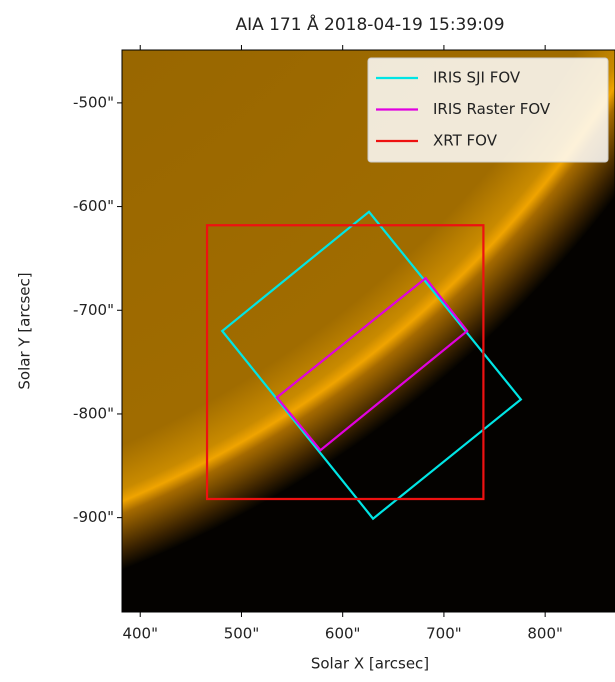 The image size is (615, 682). What do you see at coordinates (93, 206) in the screenshot?
I see `y-tick-label: -600"` at bounding box center [93, 206].